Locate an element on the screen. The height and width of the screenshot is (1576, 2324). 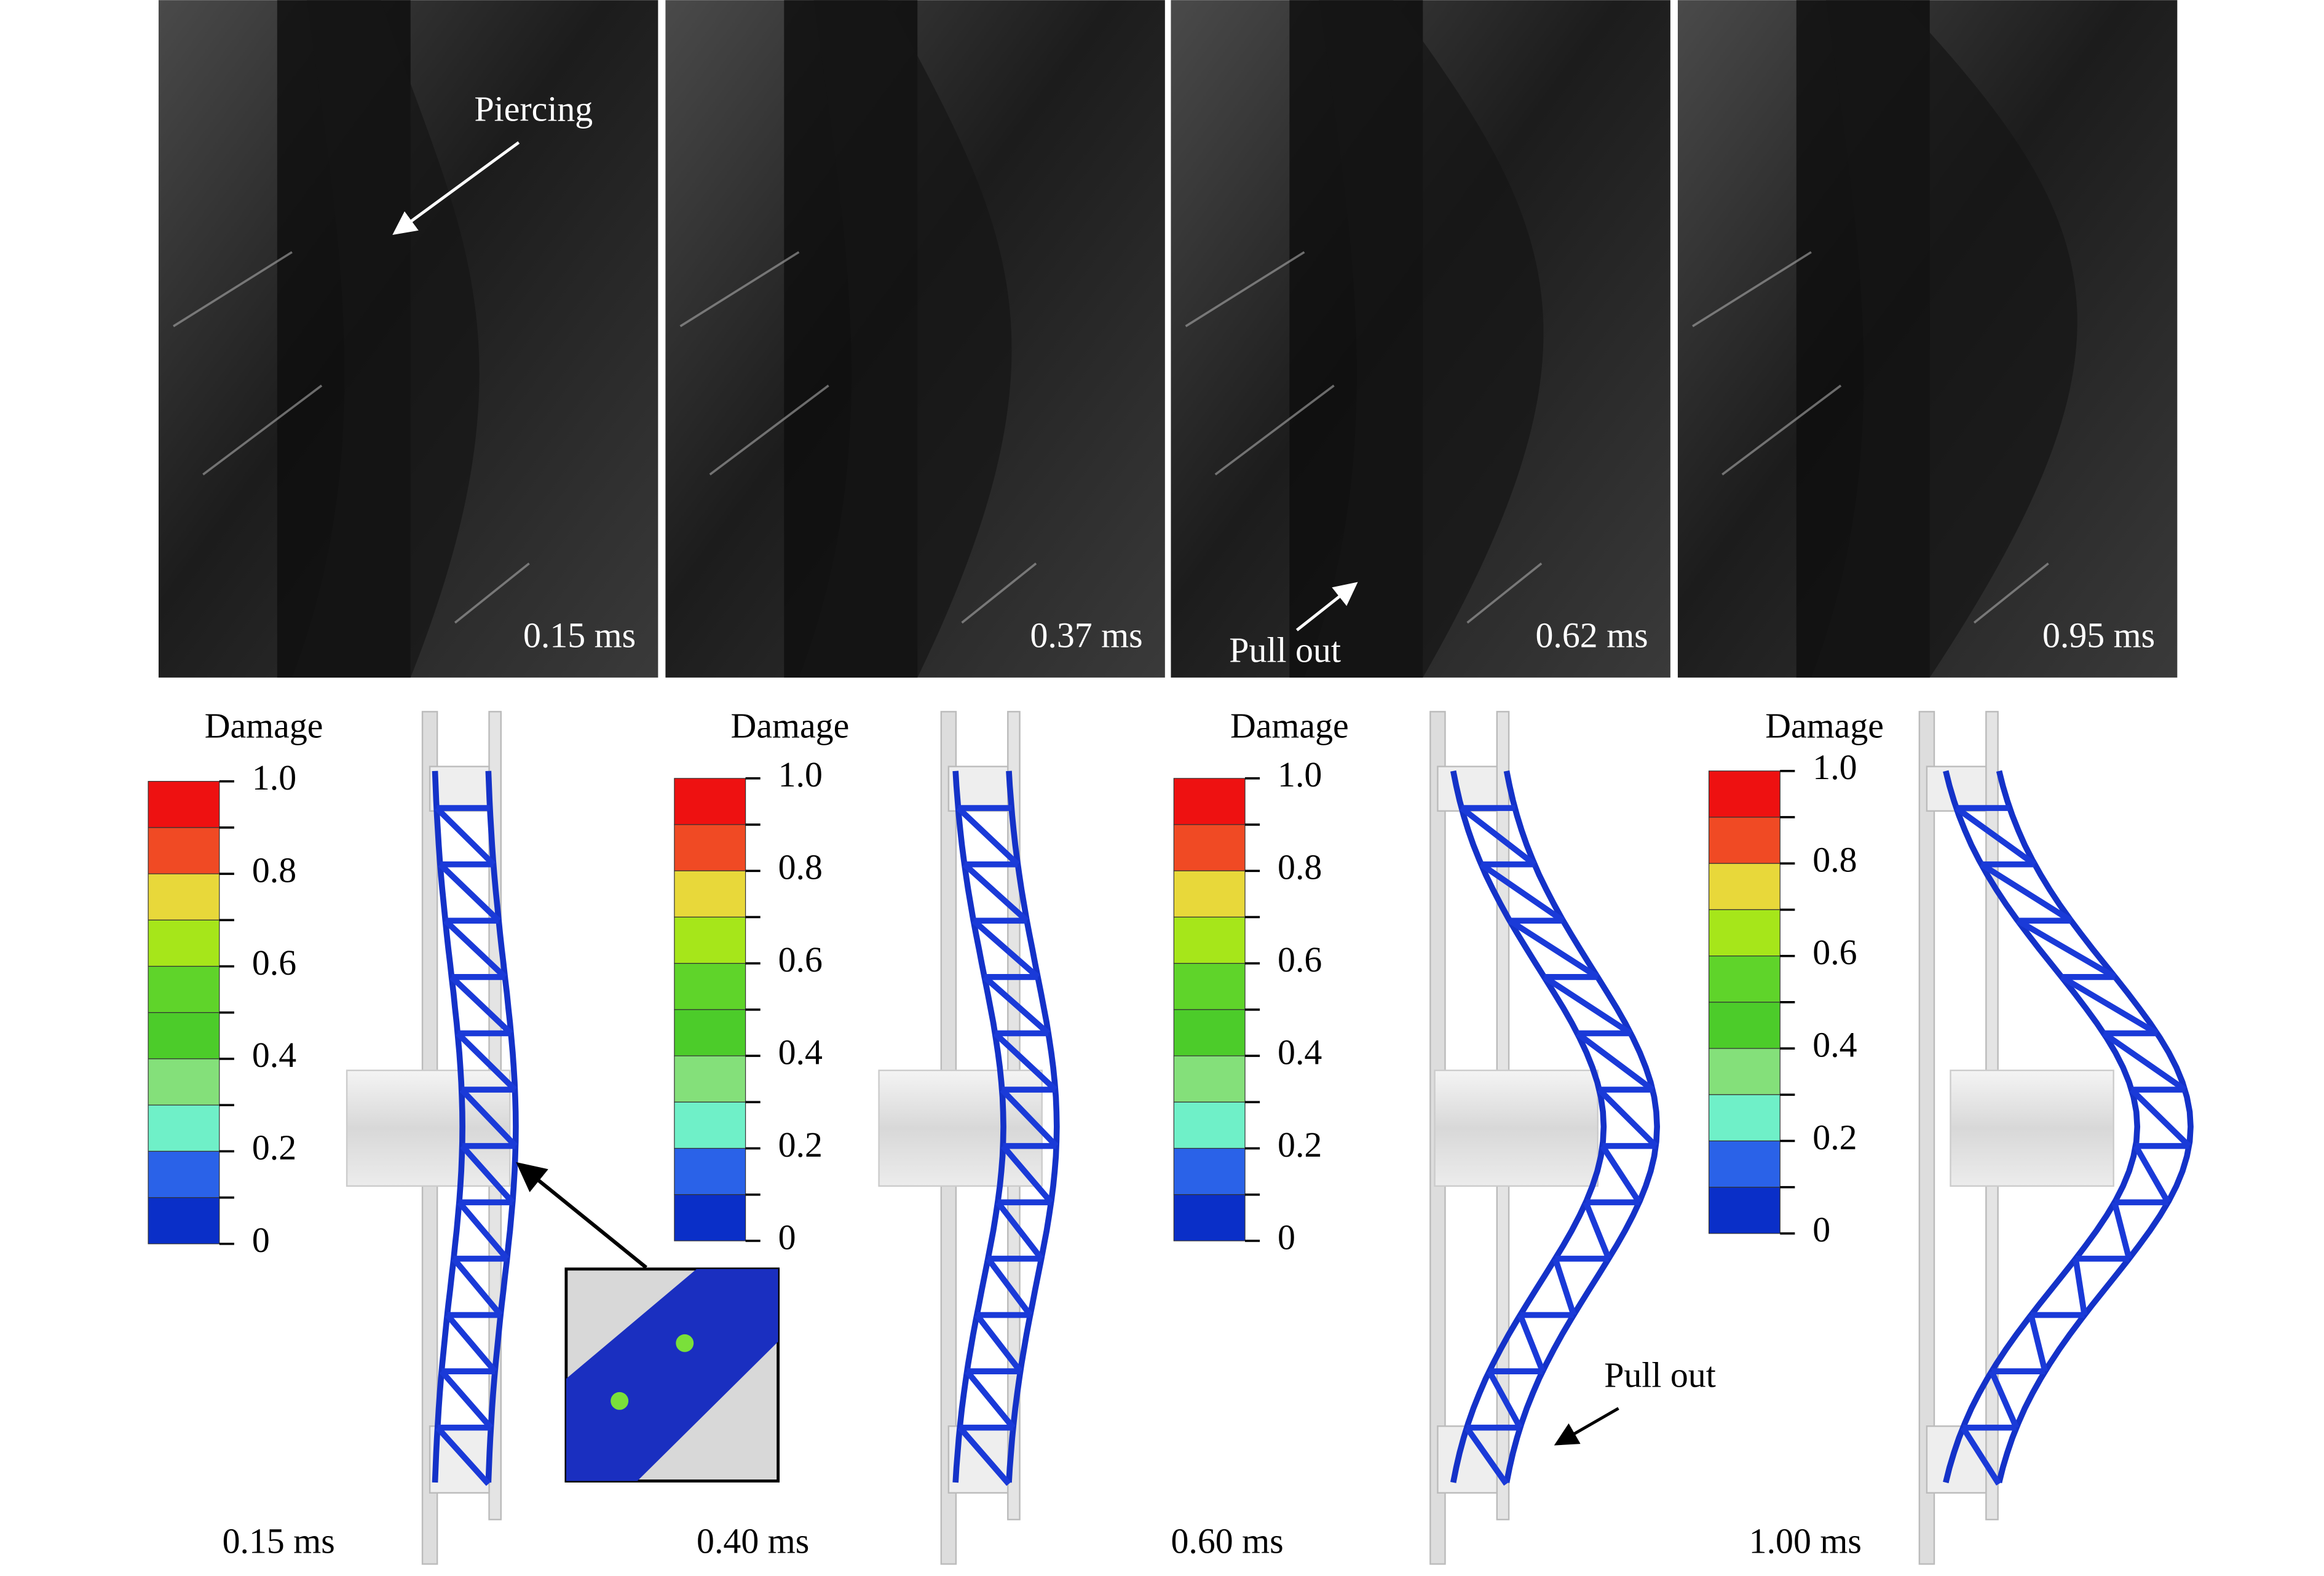
photo-time: 0.37 ms is located at coordinates (1086, 635).